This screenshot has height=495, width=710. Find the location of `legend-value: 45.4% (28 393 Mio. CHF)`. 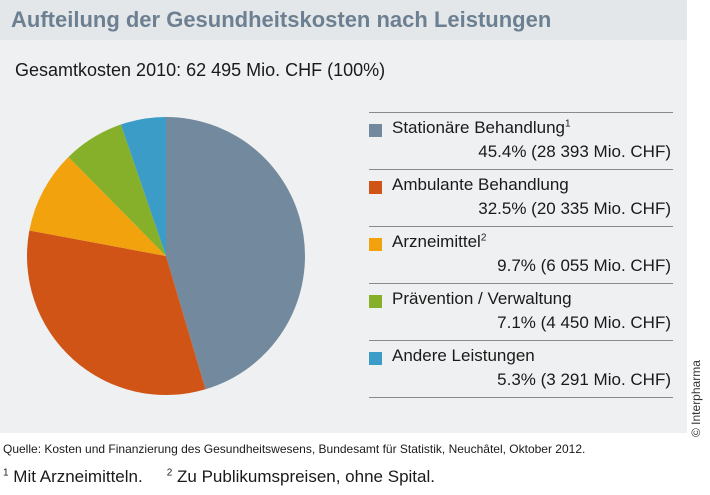

legend-value: 45.4% (28 393 Mio. CHF) is located at coordinates (574, 151).